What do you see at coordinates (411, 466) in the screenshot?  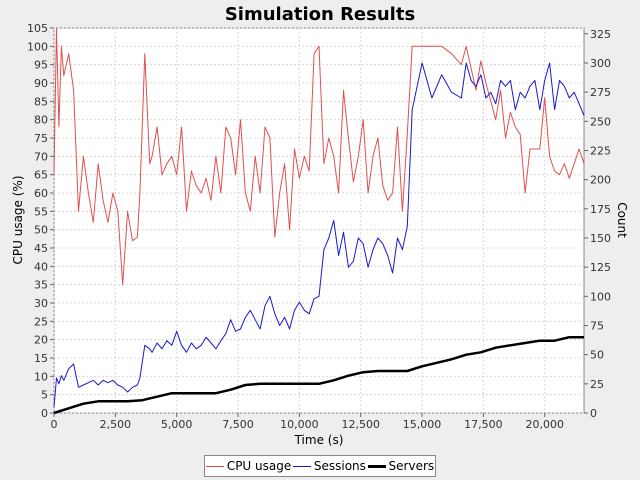 I see `legend-label-servers: Servers` at bounding box center [411, 466].